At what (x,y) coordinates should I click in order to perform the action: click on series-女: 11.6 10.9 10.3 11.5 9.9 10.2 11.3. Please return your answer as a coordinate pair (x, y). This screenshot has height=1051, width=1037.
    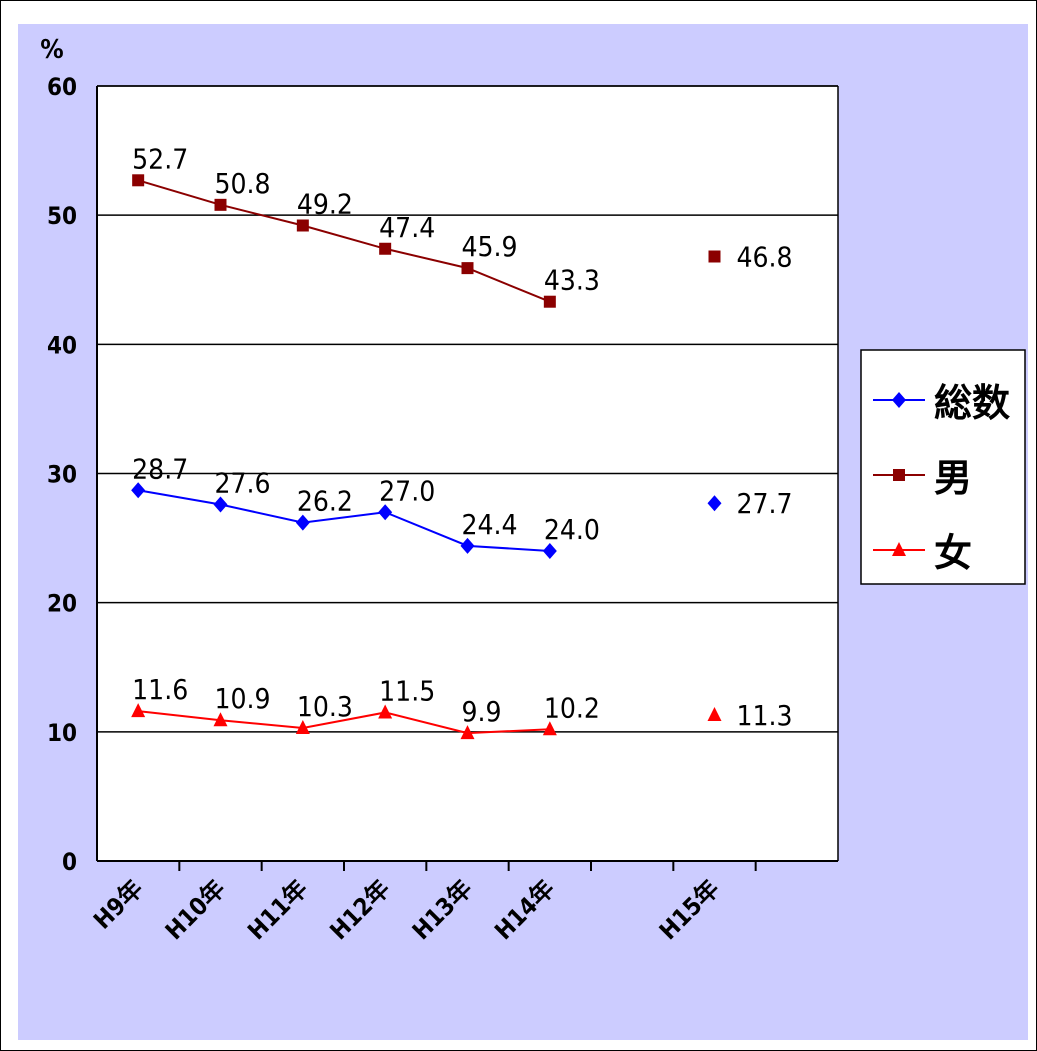
    Looking at the image, I should click on (462, 706).